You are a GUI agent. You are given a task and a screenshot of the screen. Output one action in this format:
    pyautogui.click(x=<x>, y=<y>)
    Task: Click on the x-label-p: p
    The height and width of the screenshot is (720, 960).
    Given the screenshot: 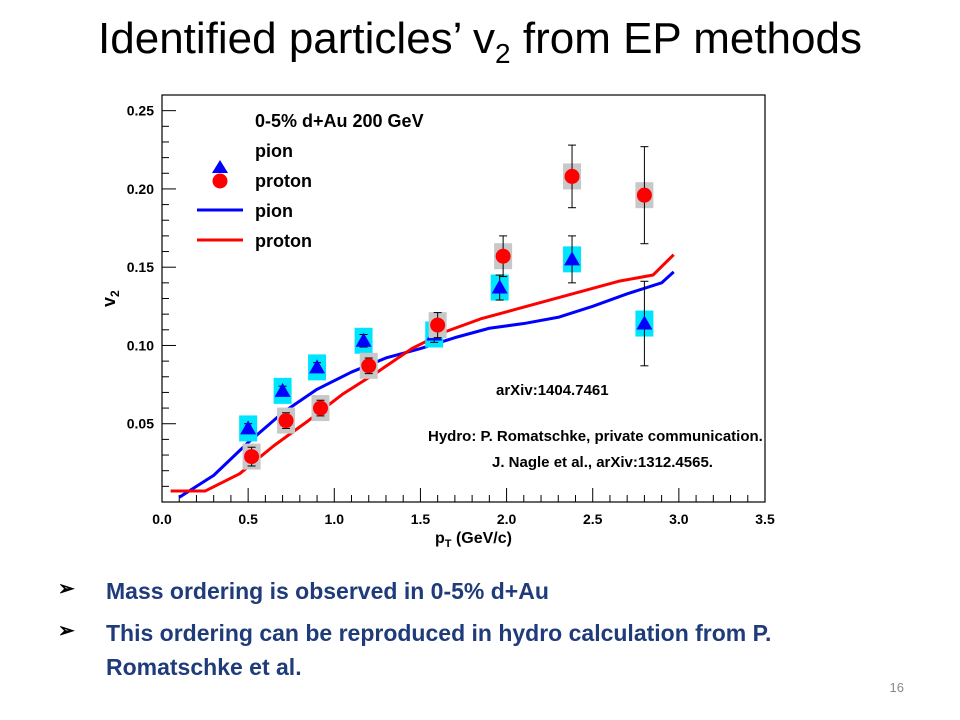 What is the action you would take?
    pyautogui.click(x=440, y=538)
    